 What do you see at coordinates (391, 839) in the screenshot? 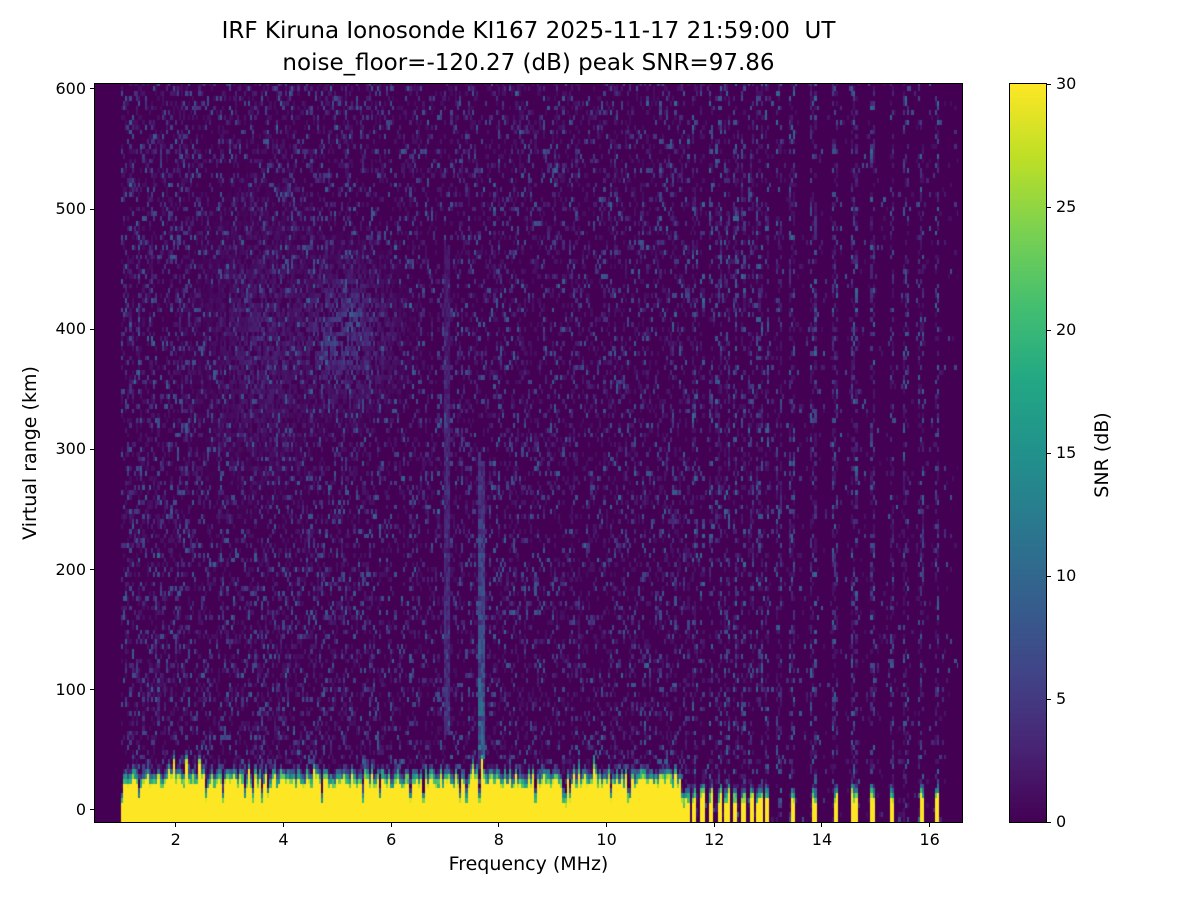
I see `x-tick-label: 6` at bounding box center [391, 839].